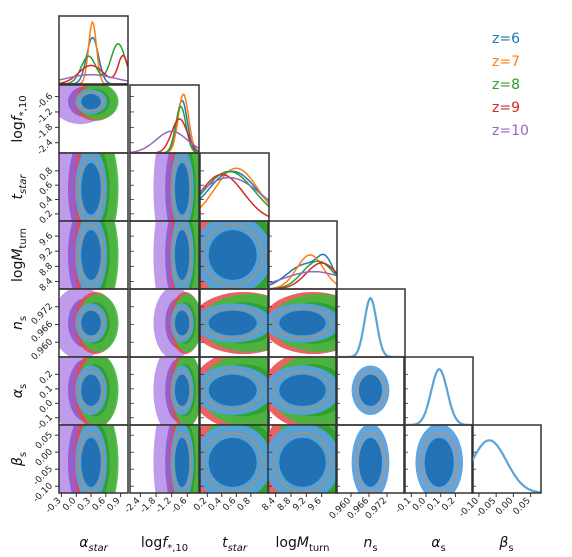 The height and width of the screenshot is (557, 572). Describe the element at coordinates (303, 544) in the screenshot. I see `x-axis-label-3: logMturn` at that location.